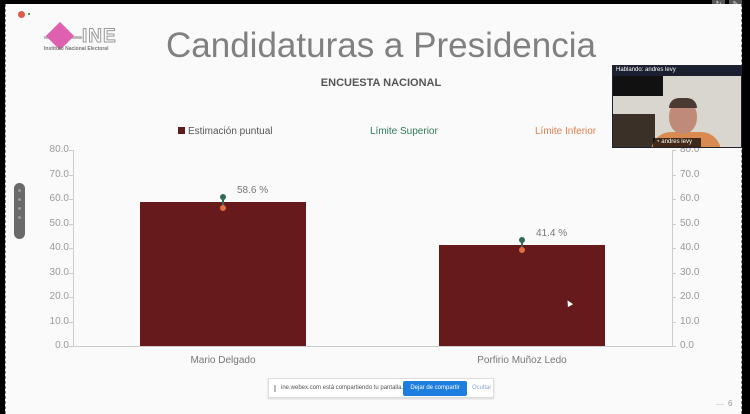 Image resolution: width=750 pixels, height=414 pixels. I want to click on y-tick-right: 40.0, so click(690, 247).